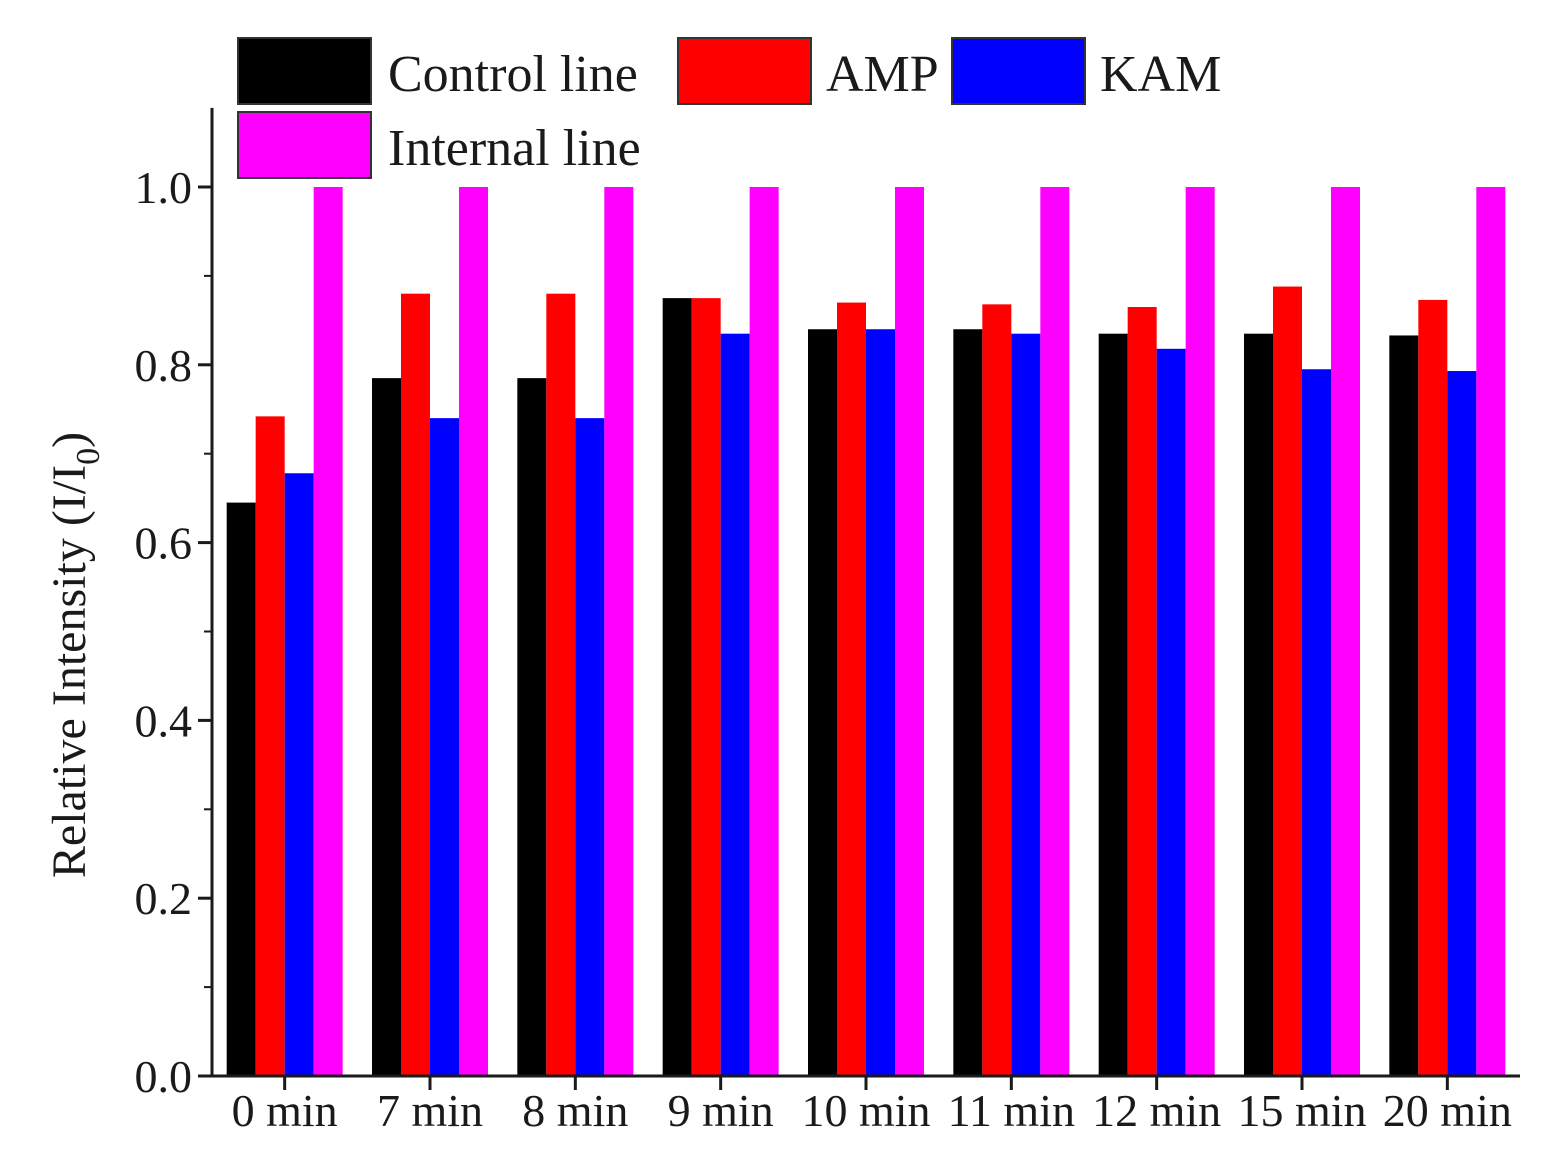 The image size is (1556, 1171). Describe the element at coordinates (865, 1110) in the screenshot. I see `x-tick-label-4: 10 min` at that location.